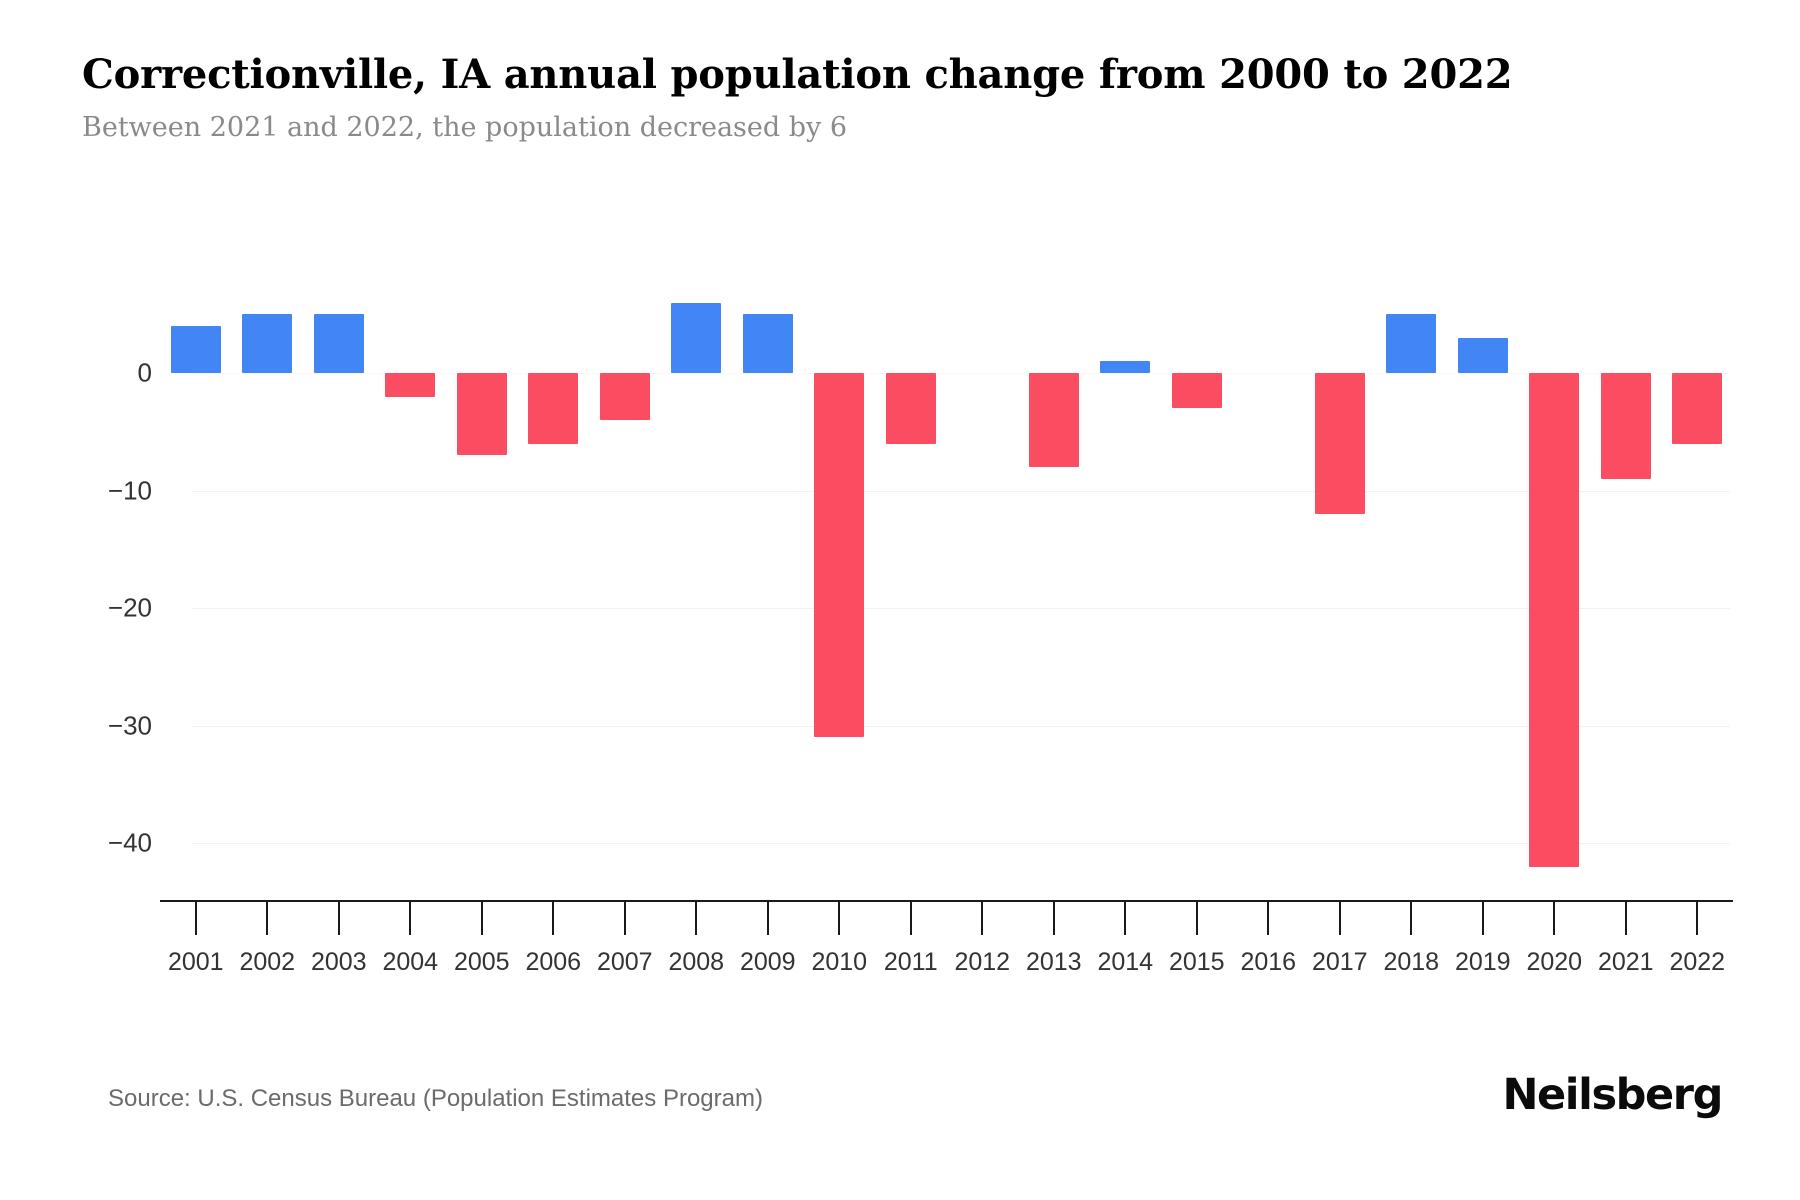 The height and width of the screenshot is (1200, 1800). Describe the element at coordinates (267, 343) in the screenshot. I see `bar-2002` at that location.